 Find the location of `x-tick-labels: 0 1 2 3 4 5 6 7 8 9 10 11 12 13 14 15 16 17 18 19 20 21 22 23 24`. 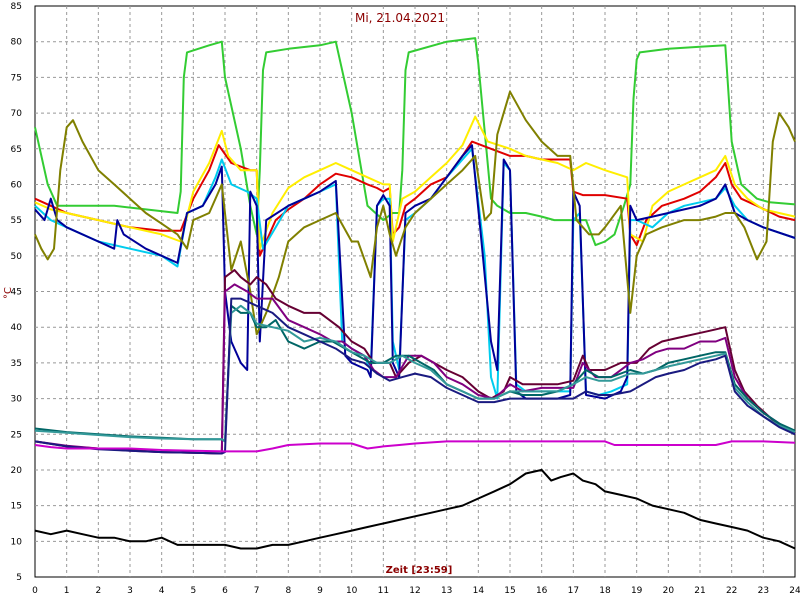

x-tick-labels: 0 1 2 3 4 5 6 7 8 9 10 11 12 13 14 15 16 17 18 19 20 21 22 23 24 is located at coordinates (416, 591).